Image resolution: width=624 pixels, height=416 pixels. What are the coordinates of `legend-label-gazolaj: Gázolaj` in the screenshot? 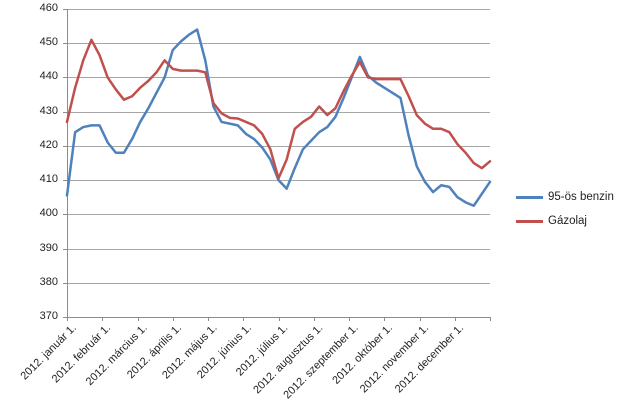 It's located at (567, 221).